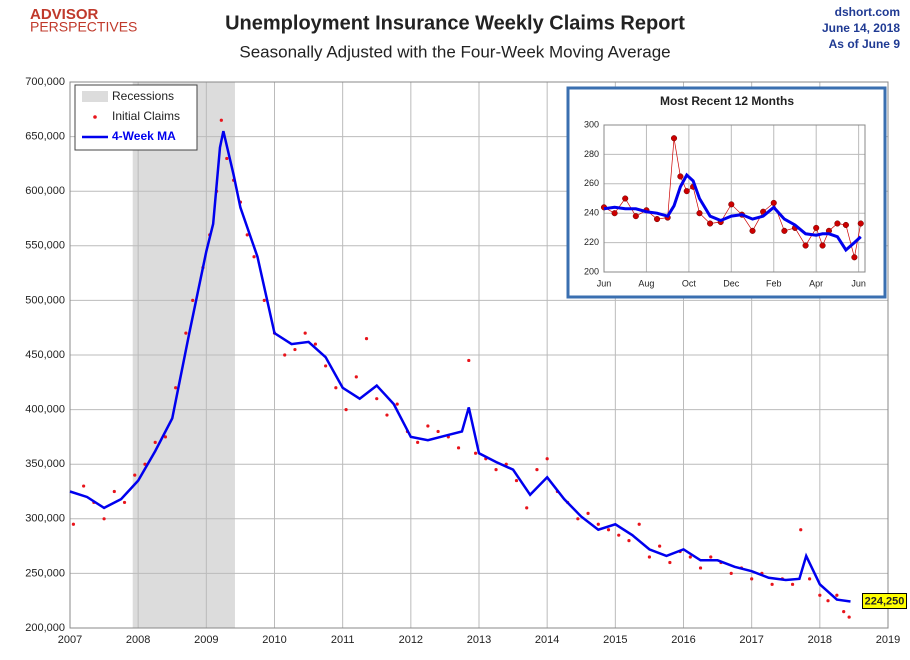 The width and height of the screenshot is (910, 660). Describe the element at coordinates (861, 28) in the screenshot. I see `source: June 14, 2018` at that location.